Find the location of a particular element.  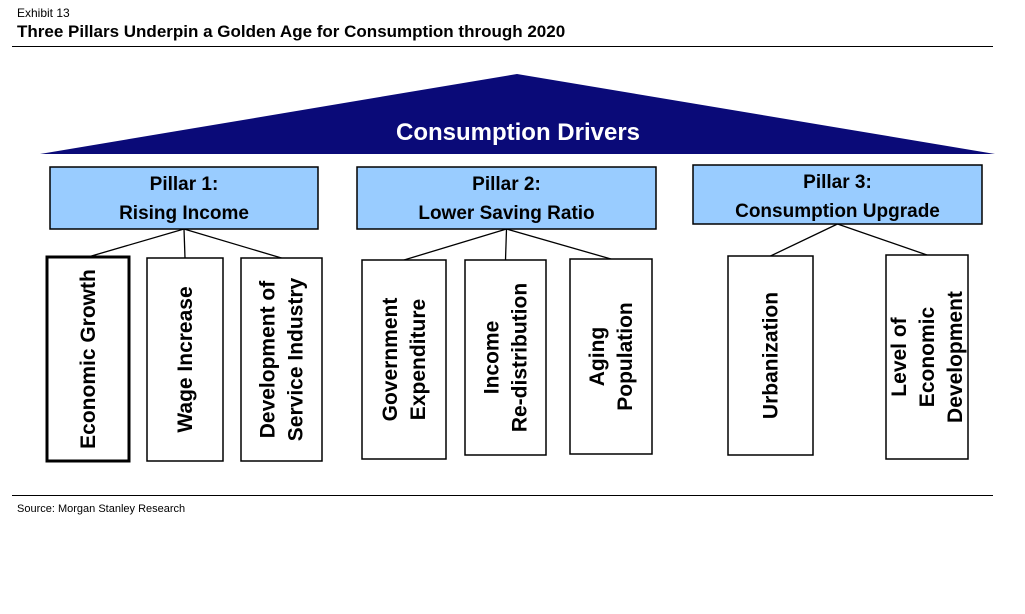

pillar-title: Rising Income is located at coordinates (184, 213).